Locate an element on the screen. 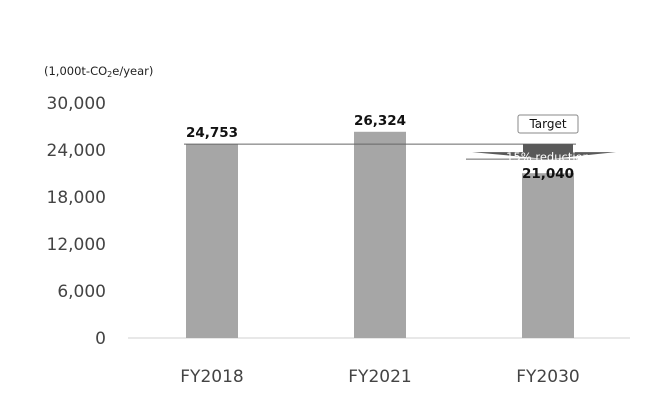 This screenshot has width=656, height=410. bar-fy2021 is located at coordinates (380, 234).